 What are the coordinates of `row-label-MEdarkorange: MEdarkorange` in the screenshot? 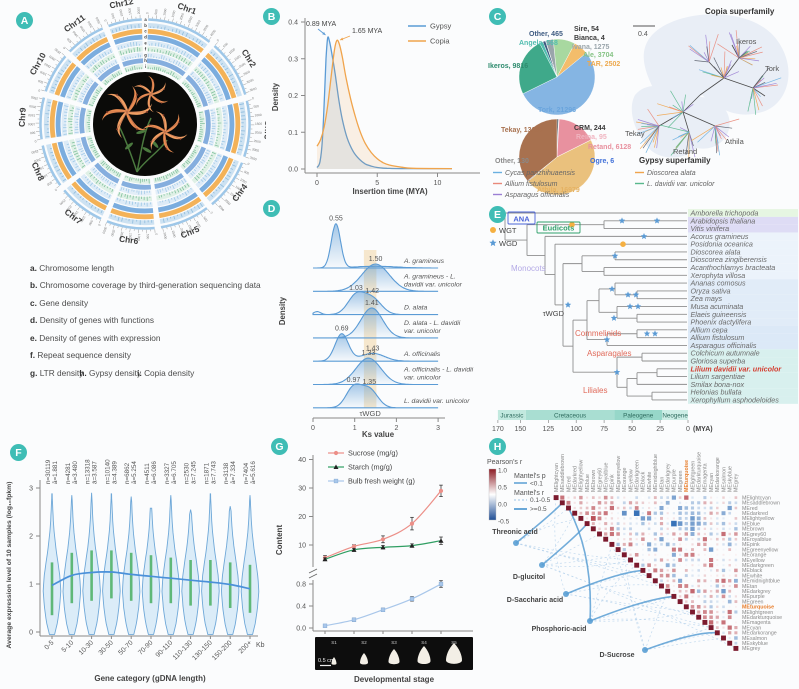 It's located at (759, 634).